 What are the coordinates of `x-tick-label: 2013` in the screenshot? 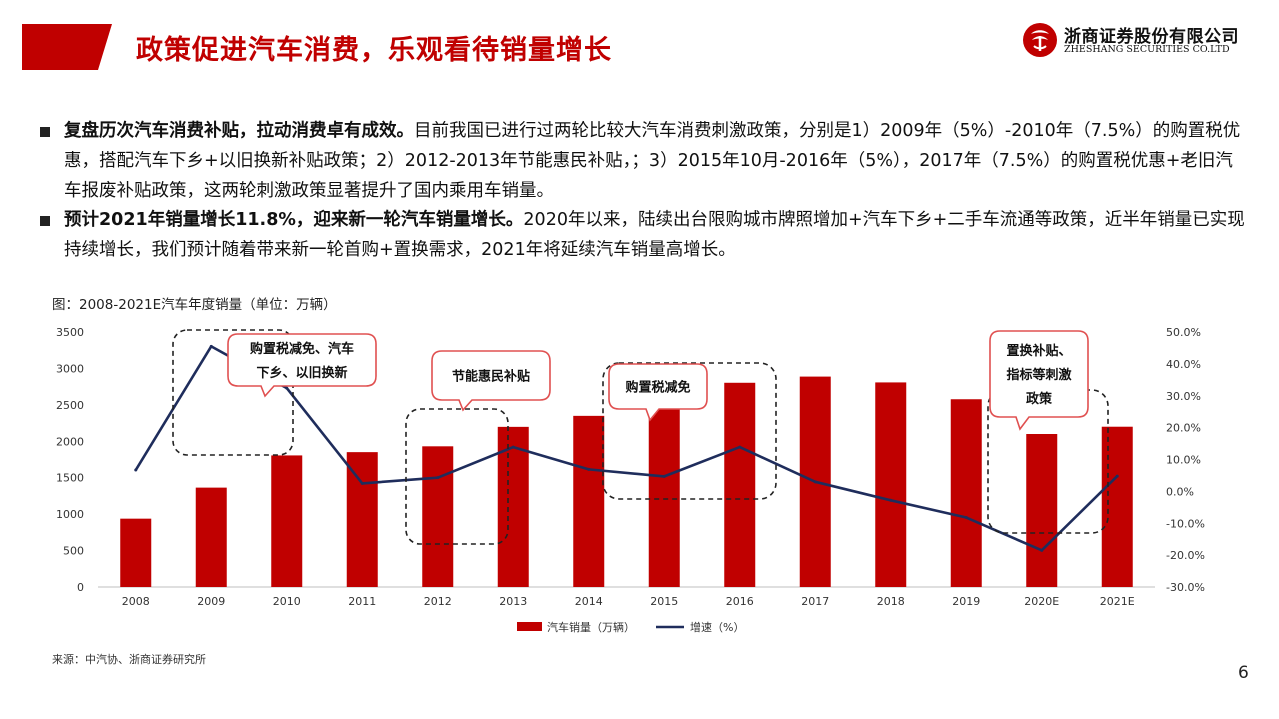 It's located at (513, 601).